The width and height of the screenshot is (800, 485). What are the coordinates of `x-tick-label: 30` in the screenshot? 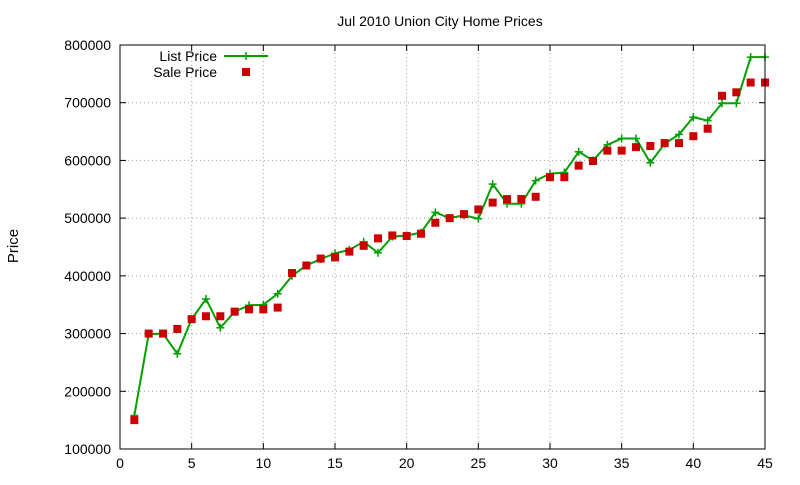 It's located at (550, 463).